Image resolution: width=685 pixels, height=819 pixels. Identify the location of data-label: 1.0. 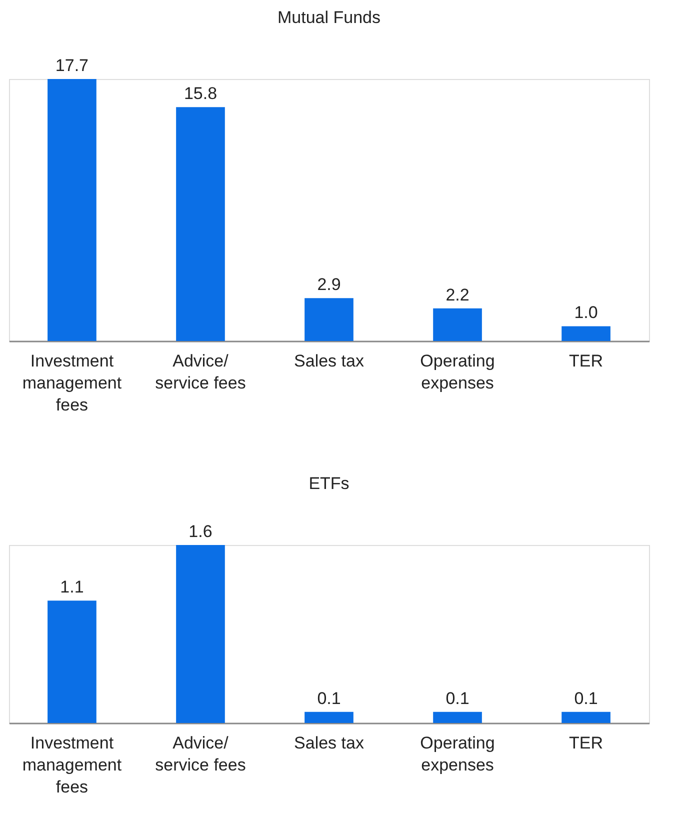
(586, 312).